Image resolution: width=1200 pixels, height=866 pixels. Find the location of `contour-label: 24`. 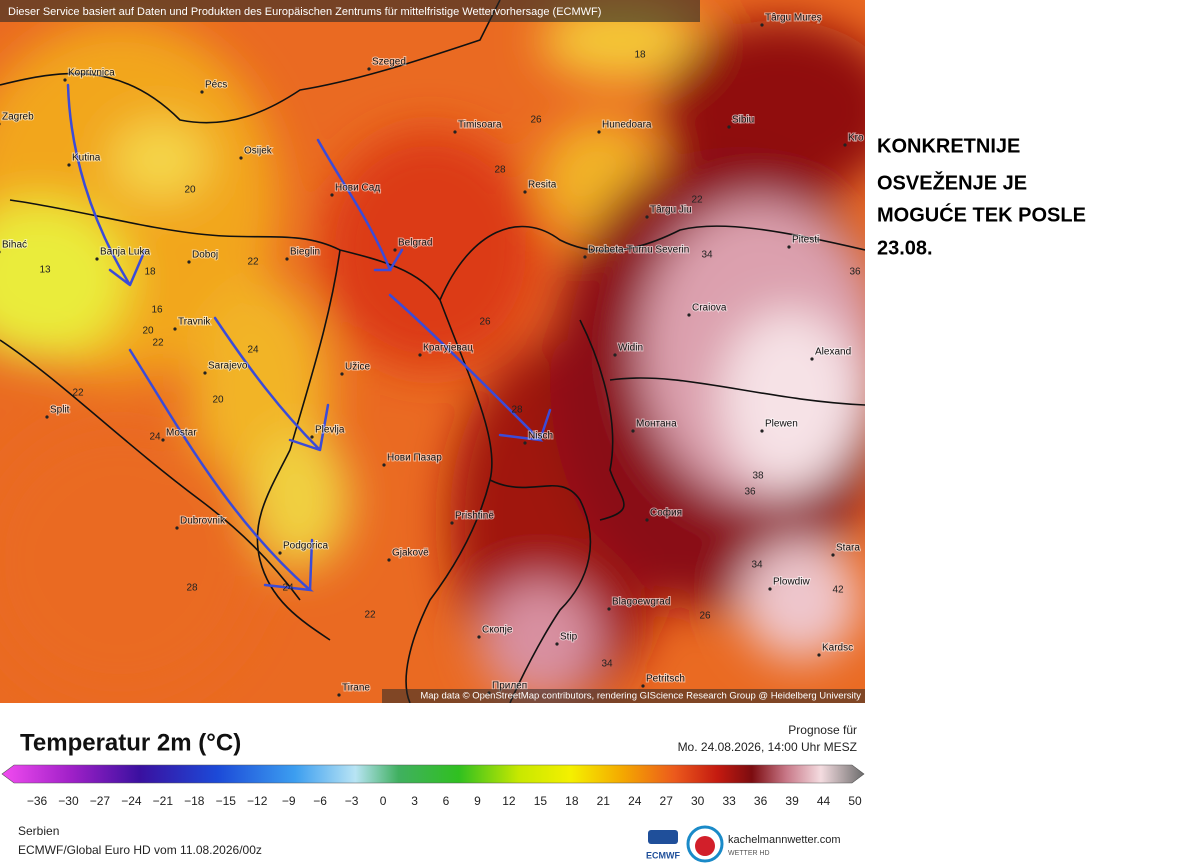

contour-label: 24 is located at coordinates (288, 588).